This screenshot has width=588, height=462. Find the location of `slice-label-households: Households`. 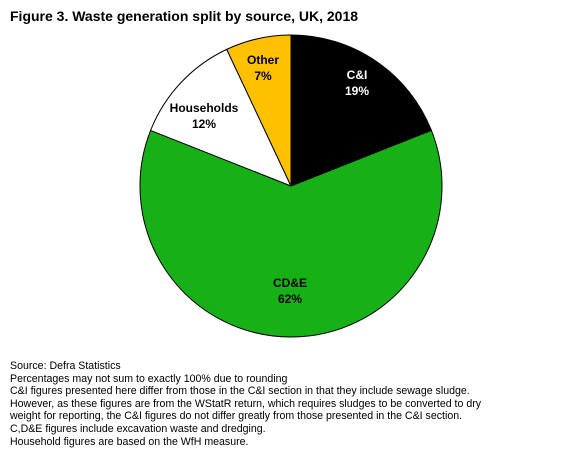

slice-label-households: Households is located at coordinates (204, 108).